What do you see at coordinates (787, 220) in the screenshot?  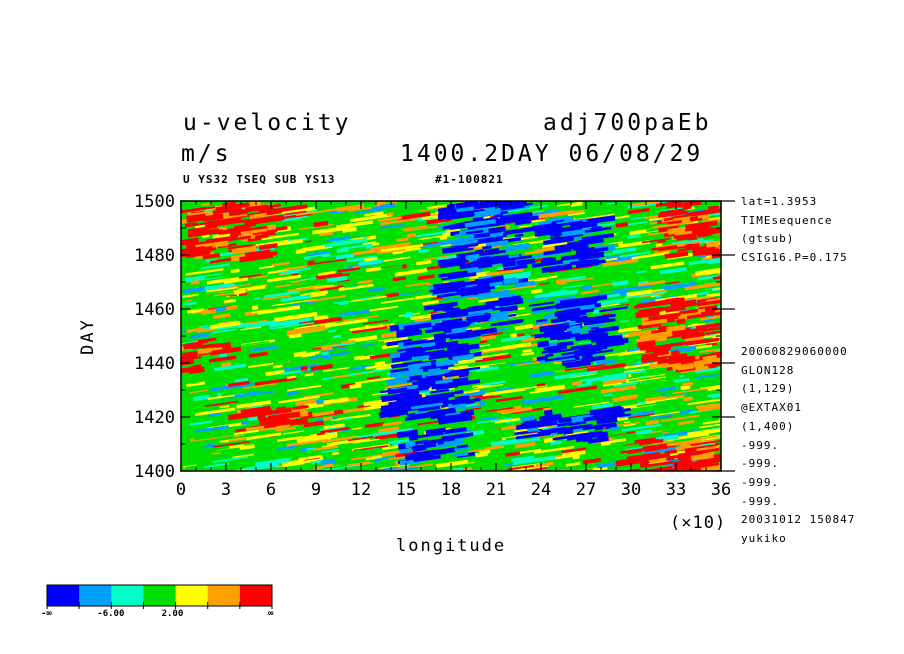 I see `side-info-top-line: TIMEsequence` at bounding box center [787, 220].